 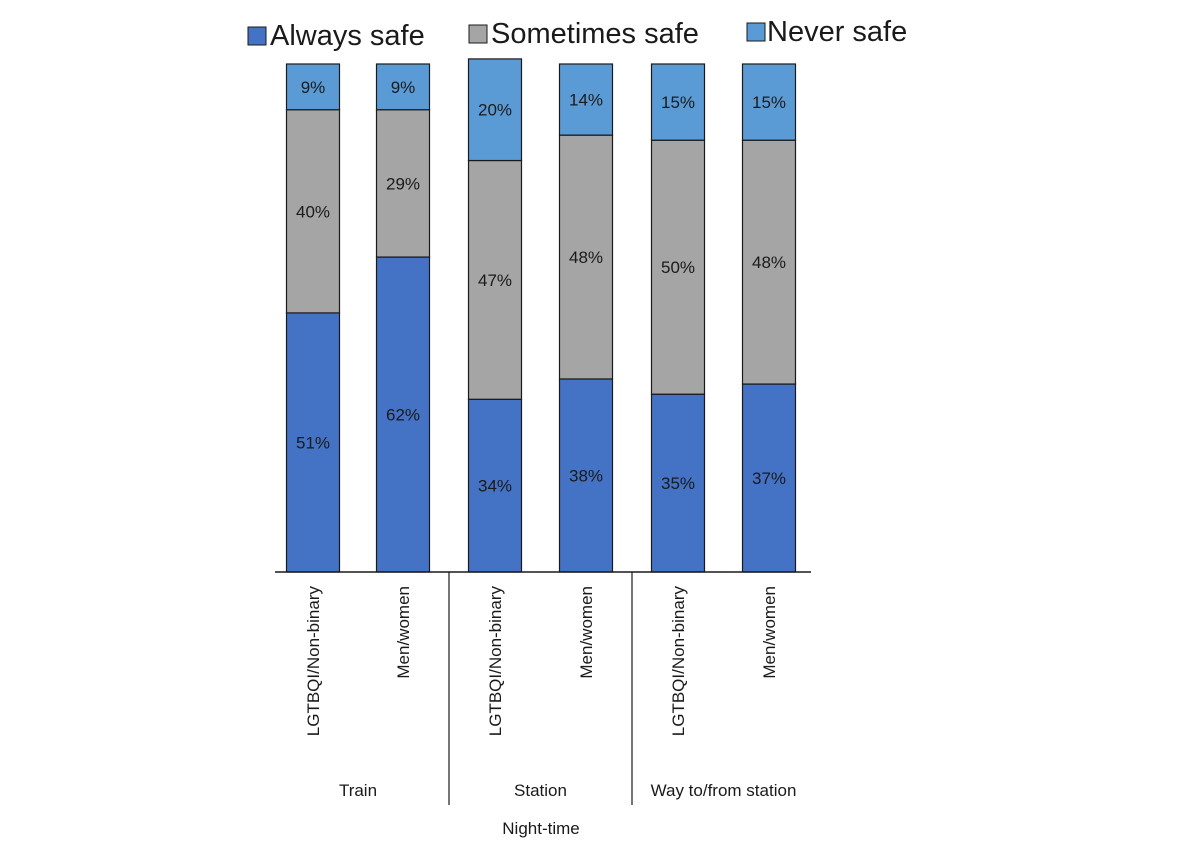 What do you see at coordinates (837, 32) in the screenshot?
I see `legend-label: Never safe` at bounding box center [837, 32].